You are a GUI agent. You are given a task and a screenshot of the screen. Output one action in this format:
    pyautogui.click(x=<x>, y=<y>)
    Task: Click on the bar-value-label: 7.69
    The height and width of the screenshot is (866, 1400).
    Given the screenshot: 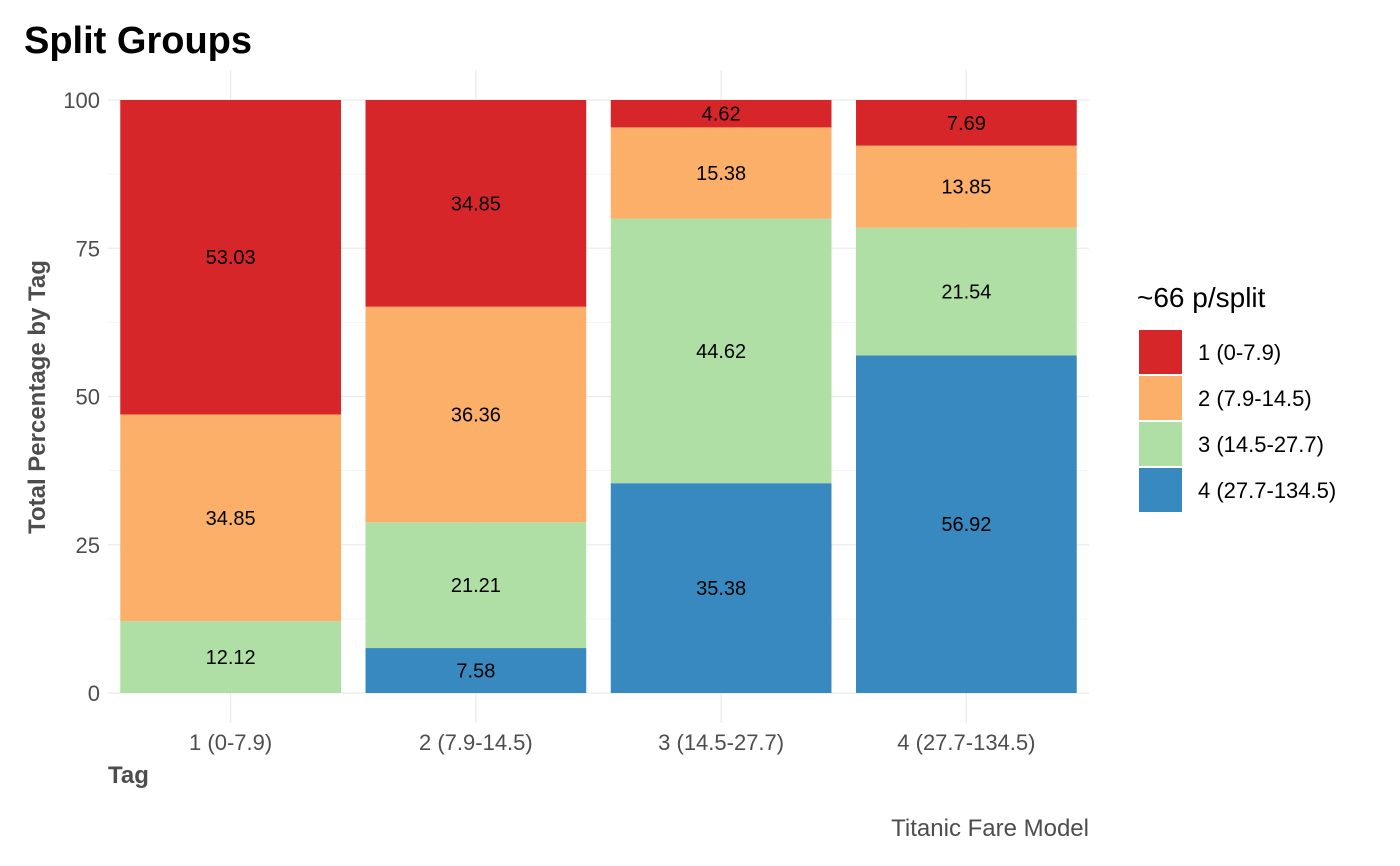 What is the action you would take?
    pyautogui.click(x=966, y=124)
    